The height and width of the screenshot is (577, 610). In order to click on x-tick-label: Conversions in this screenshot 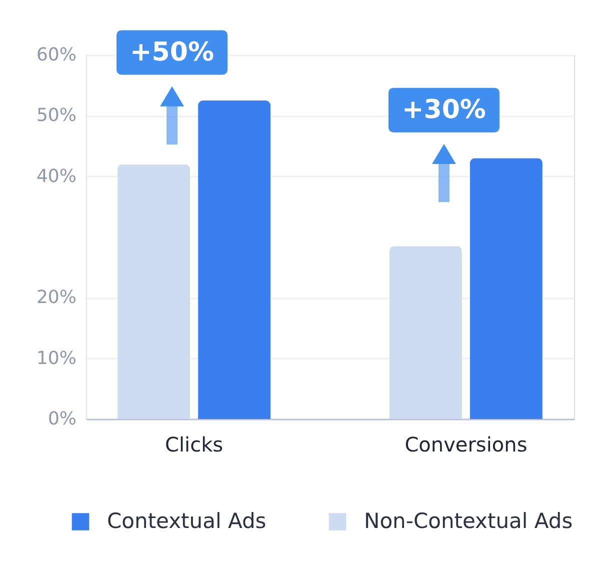, I will do `click(466, 444)`.